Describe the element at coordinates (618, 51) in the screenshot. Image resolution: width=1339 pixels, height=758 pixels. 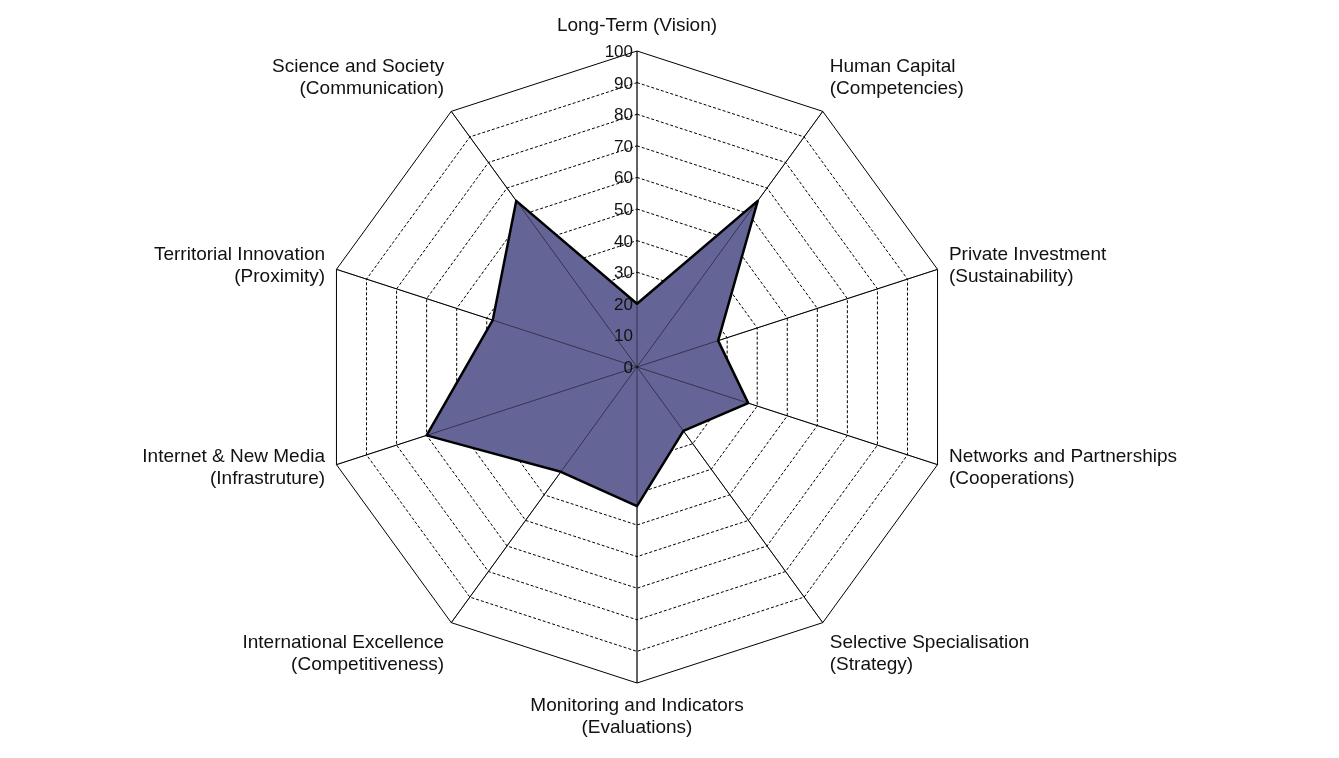
I see `y-tick-label: 100` at that location.